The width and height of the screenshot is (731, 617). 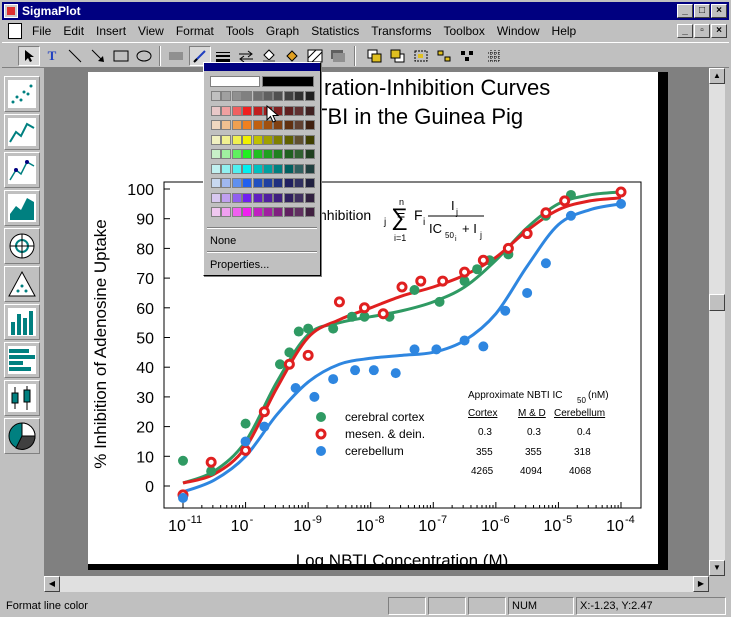 What do you see at coordinates (719, 31) in the screenshot?
I see `doc-close-button: ×` at bounding box center [719, 31].